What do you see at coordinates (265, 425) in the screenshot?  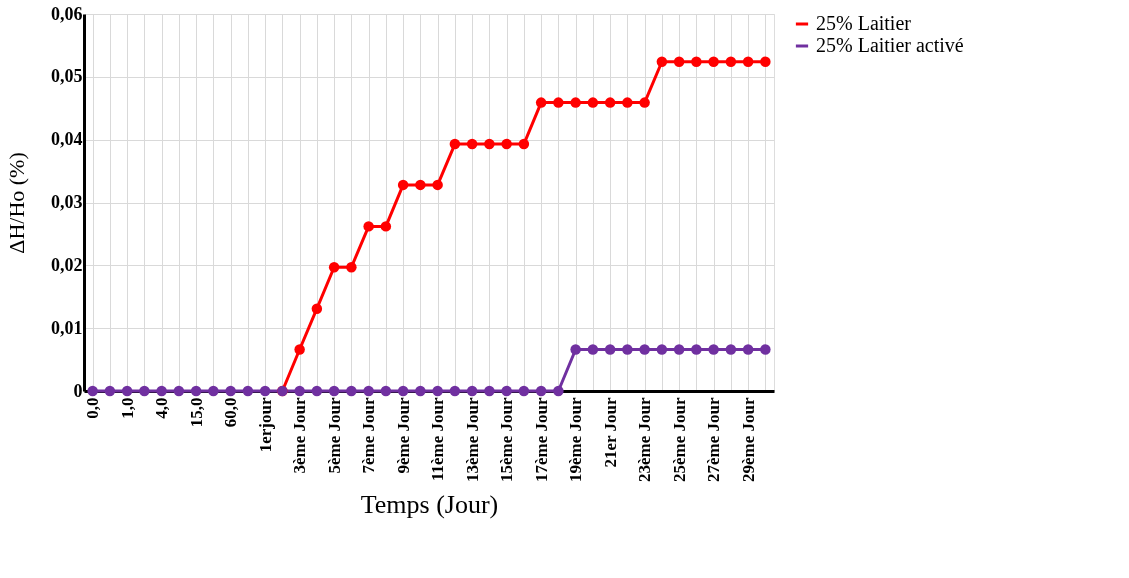 I see `x-tick-label: 1erjour` at bounding box center [265, 425].